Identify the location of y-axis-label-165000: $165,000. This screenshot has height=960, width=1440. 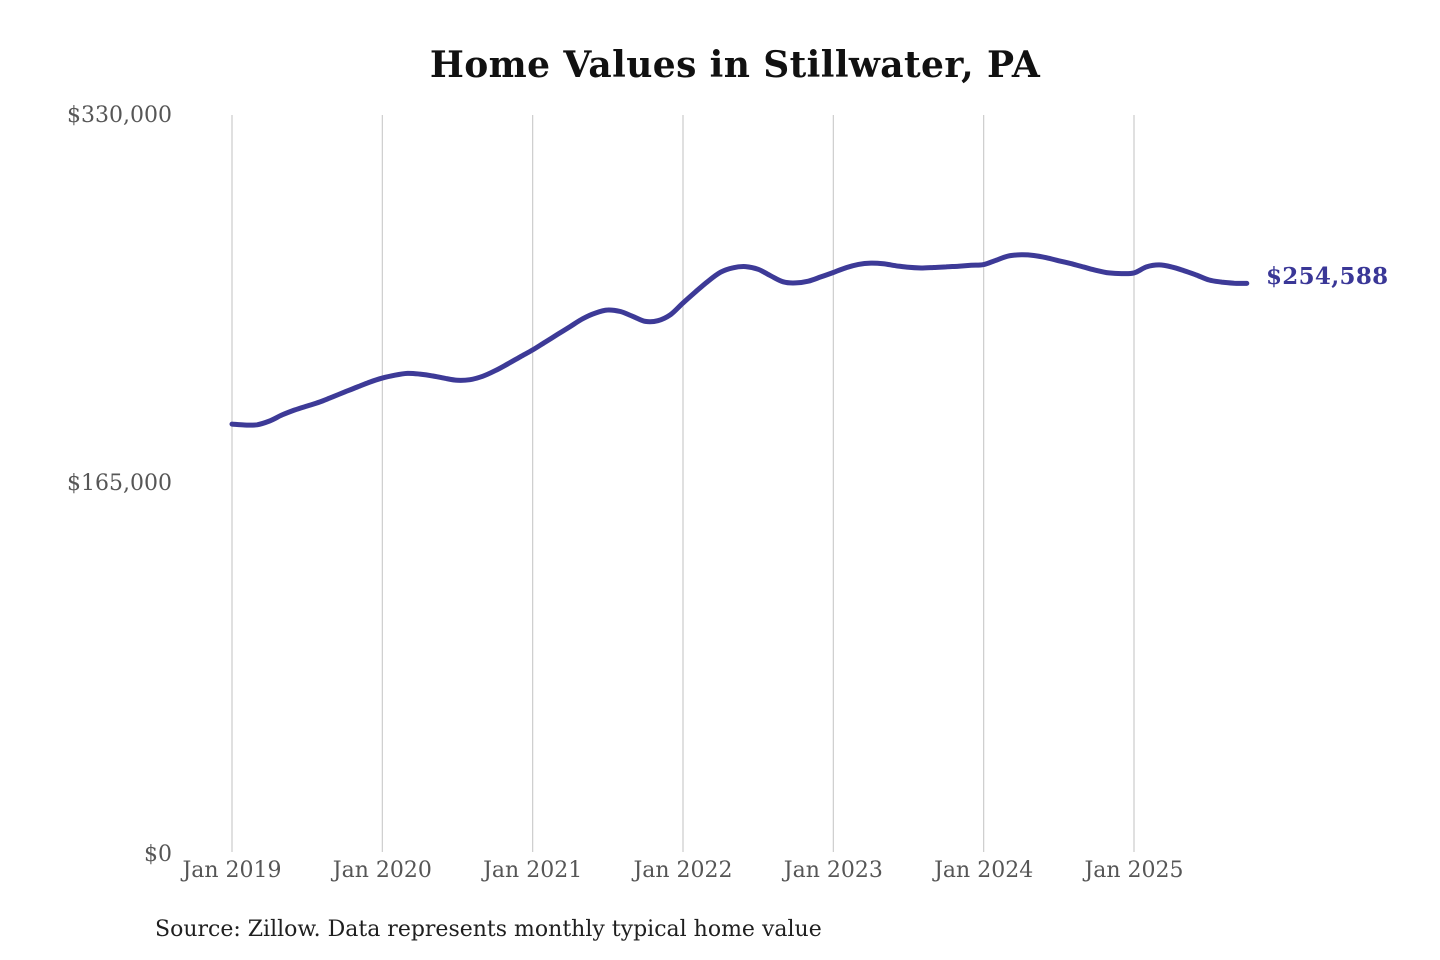
(119, 483).